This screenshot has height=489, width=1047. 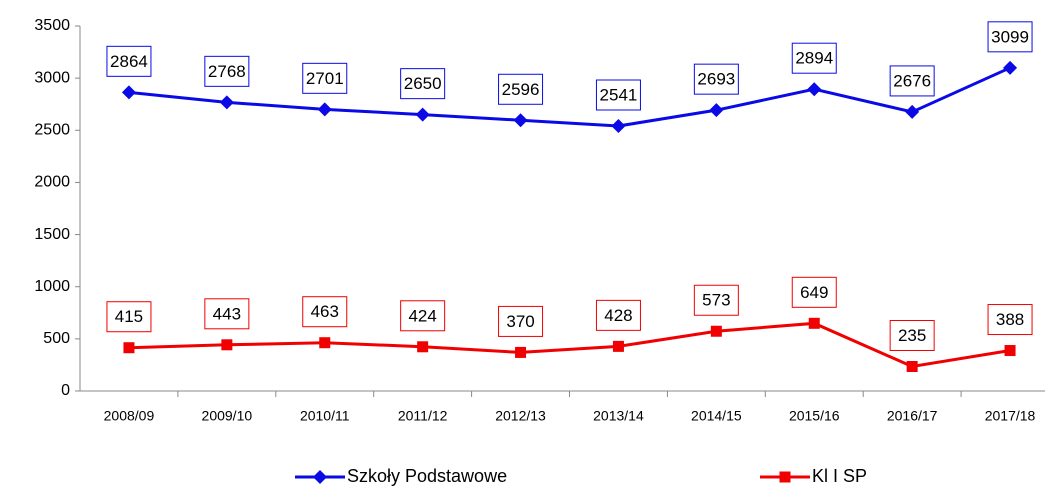 I want to click on y-tick-label: 2000, so click(x=52, y=182).